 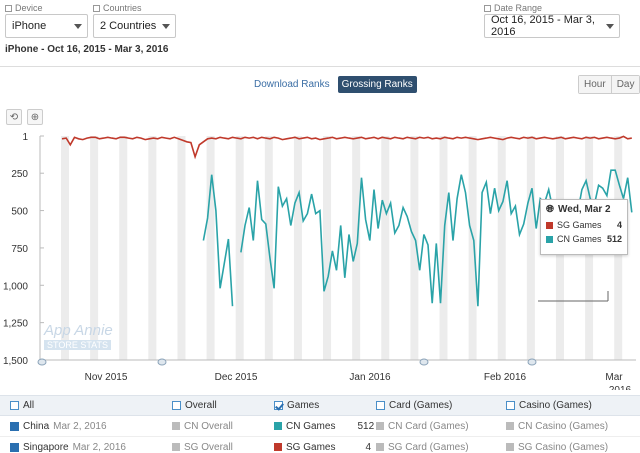 What do you see at coordinates (194, 405) in the screenshot?
I see `col-overall: Overall` at bounding box center [194, 405].